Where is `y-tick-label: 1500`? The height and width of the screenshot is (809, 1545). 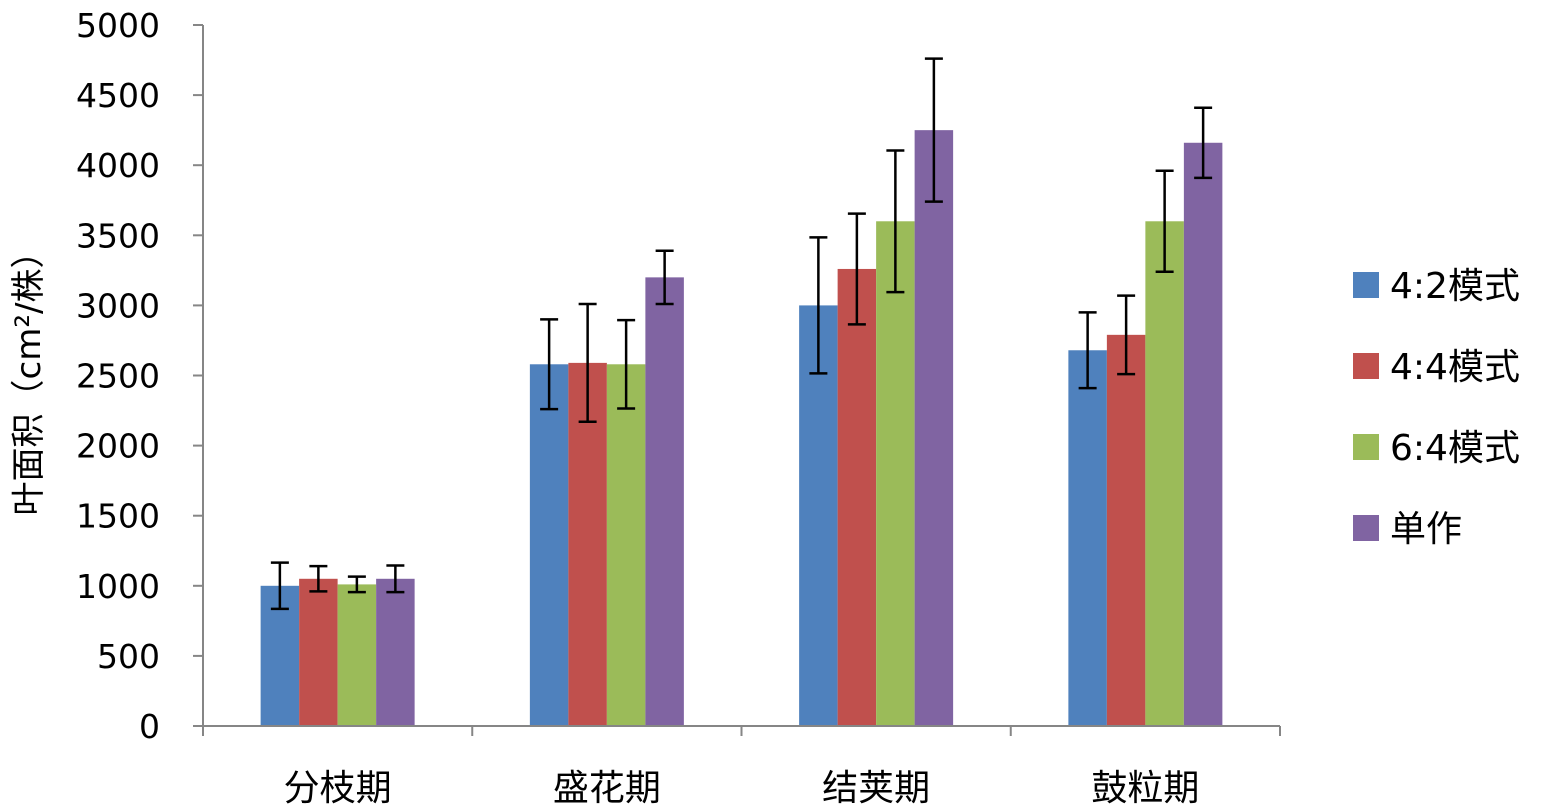 y-tick-label: 1500 is located at coordinates (118, 516).